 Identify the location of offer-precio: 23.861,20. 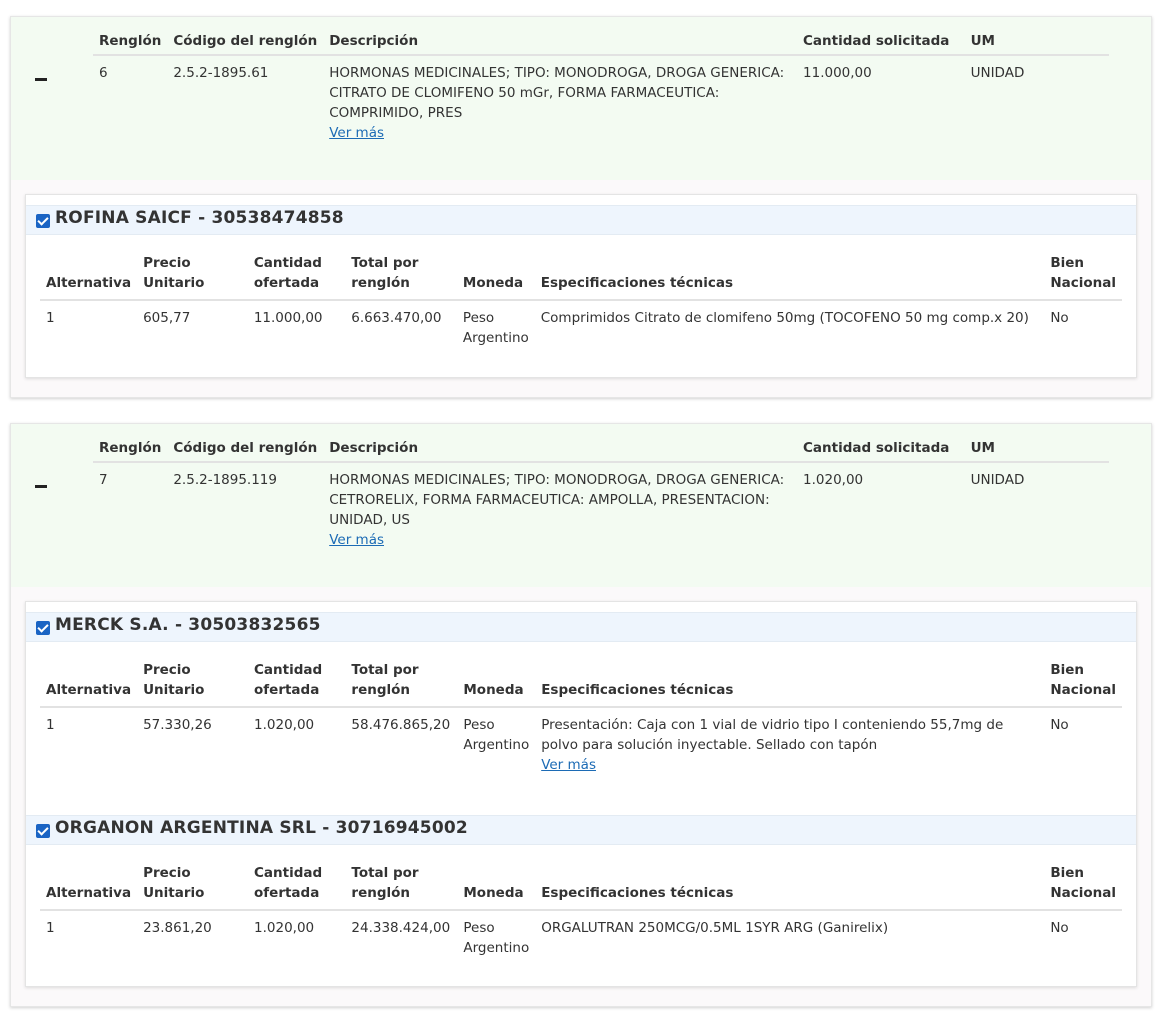
(177, 928).